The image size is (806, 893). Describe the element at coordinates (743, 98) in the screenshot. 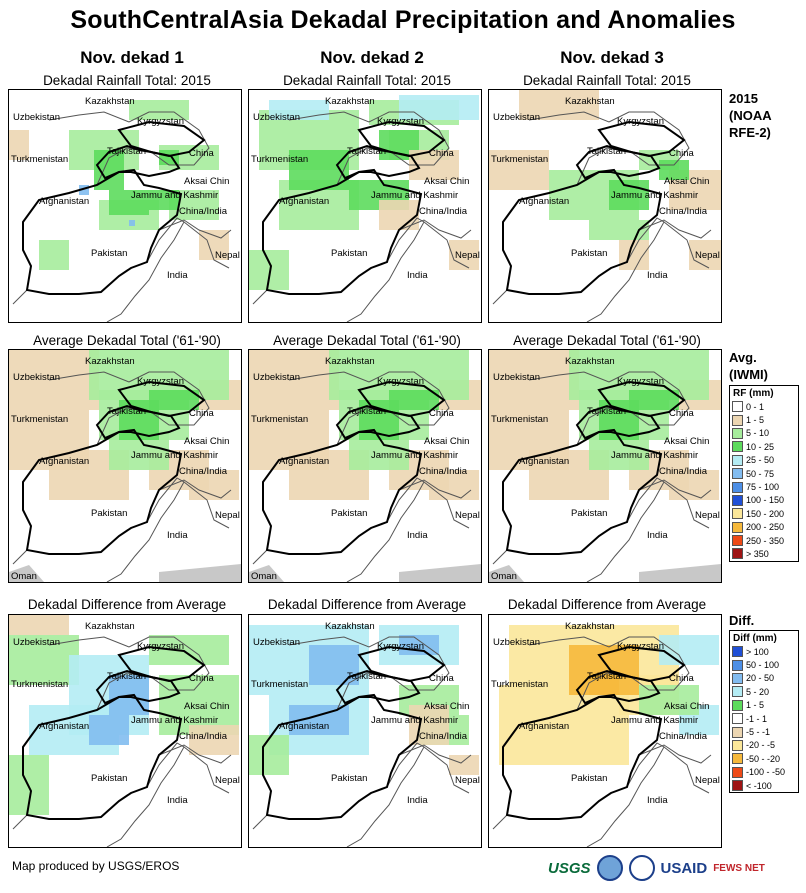

I see `rfe-legend-line: 2015` at that location.